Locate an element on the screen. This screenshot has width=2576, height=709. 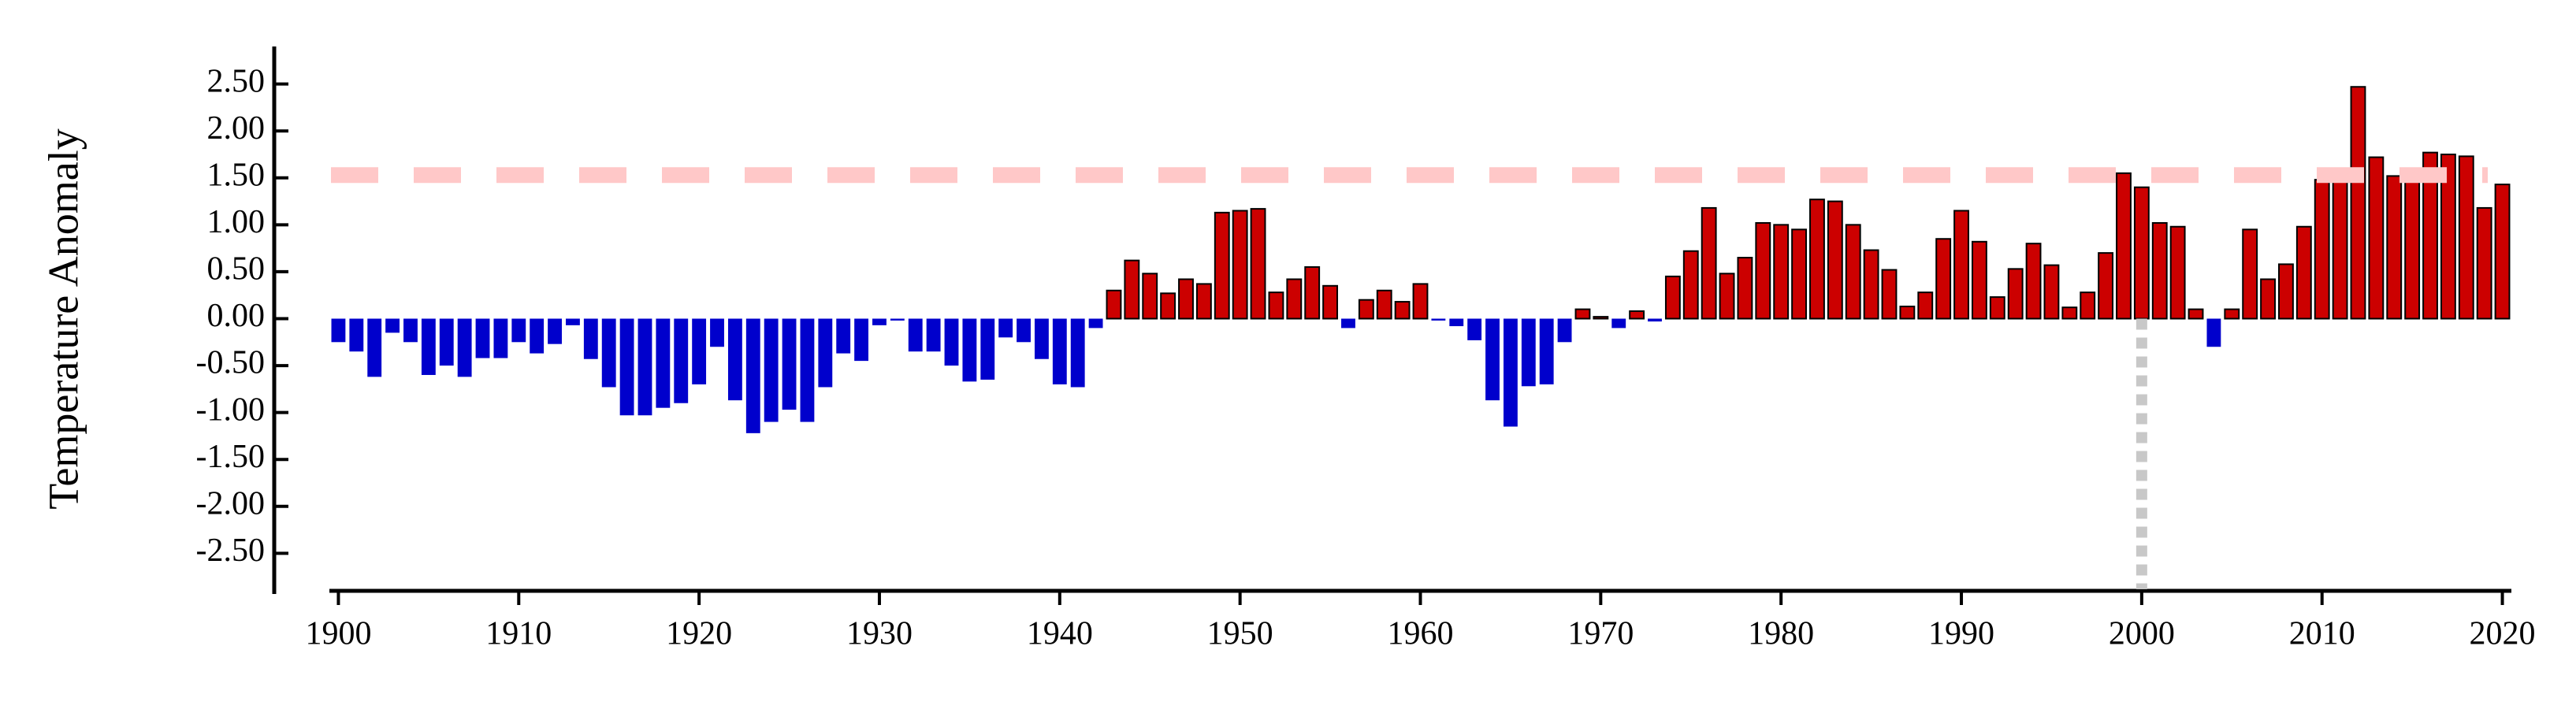
y-tick-label: 1.50 is located at coordinates (236, 175).